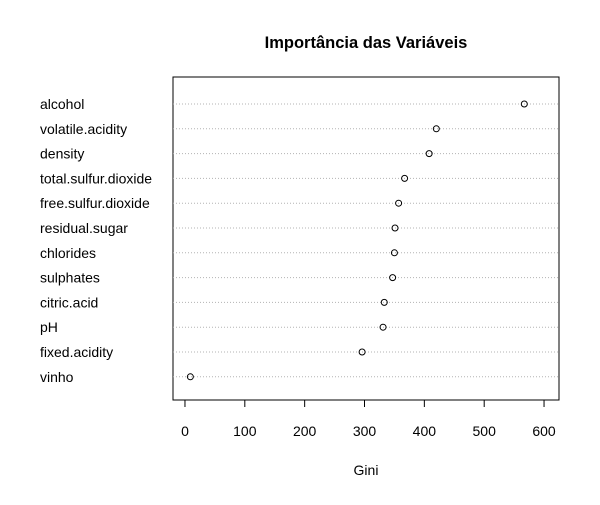 This screenshot has width=600, height=505. I want to click on x-tick-label: 100, so click(245, 431).